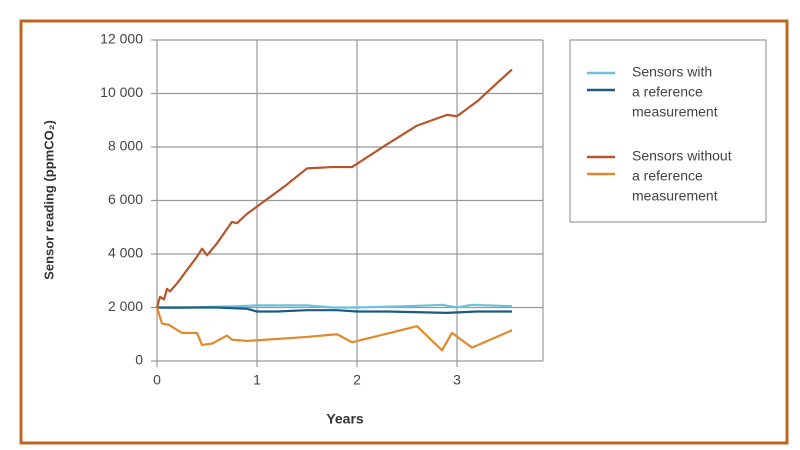 The height and width of the screenshot is (450, 800). I want to click on x-tick-label: 2, so click(357, 380).